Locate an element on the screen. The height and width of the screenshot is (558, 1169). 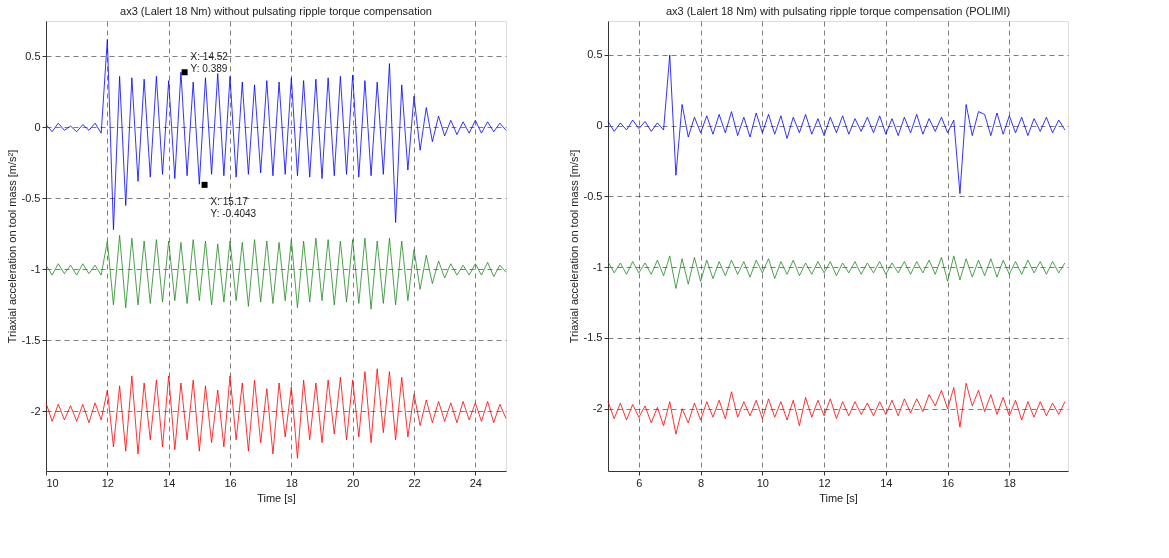
x-tick-label: 8 is located at coordinates (701, 482).